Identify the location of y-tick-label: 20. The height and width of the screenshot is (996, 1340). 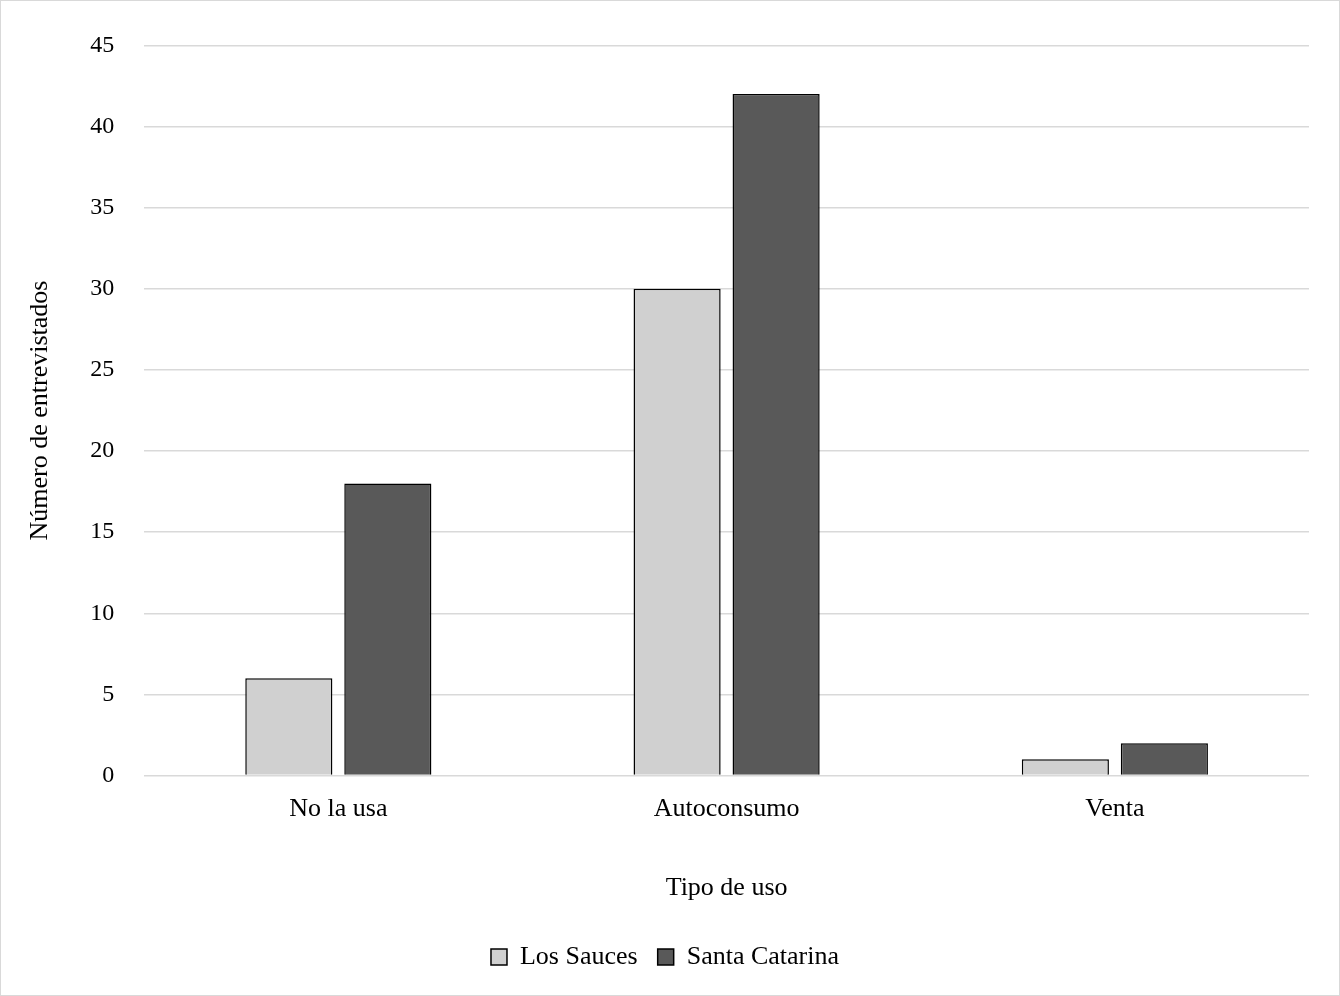
(102, 449).